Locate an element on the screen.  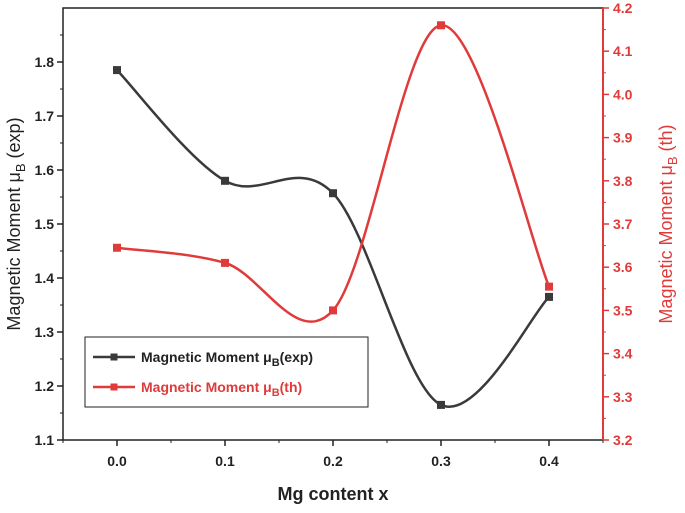
y-left-tick-label-2: 1.3 is located at coordinates (45, 332).